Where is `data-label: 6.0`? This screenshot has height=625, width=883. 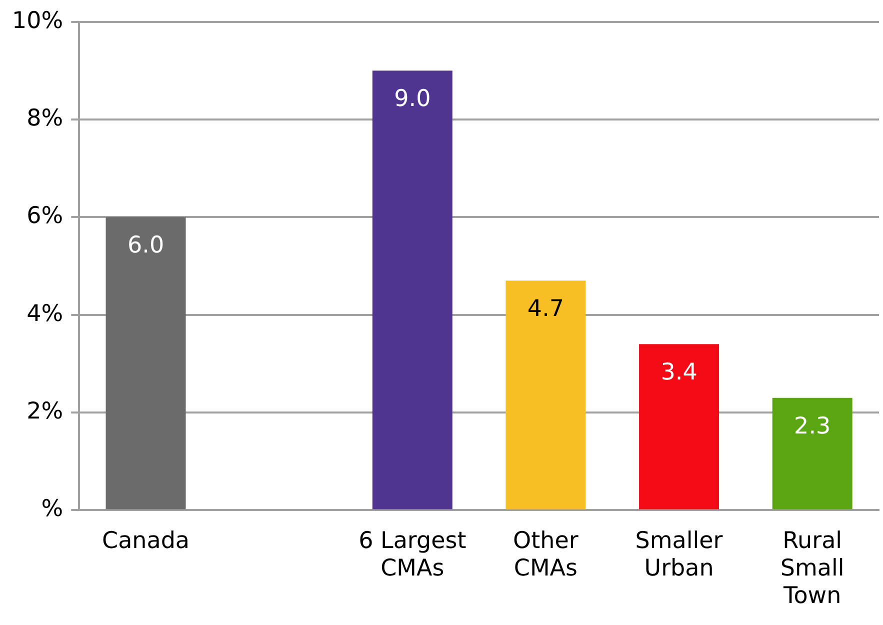
data-label: 6.0 is located at coordinates (145, 245).